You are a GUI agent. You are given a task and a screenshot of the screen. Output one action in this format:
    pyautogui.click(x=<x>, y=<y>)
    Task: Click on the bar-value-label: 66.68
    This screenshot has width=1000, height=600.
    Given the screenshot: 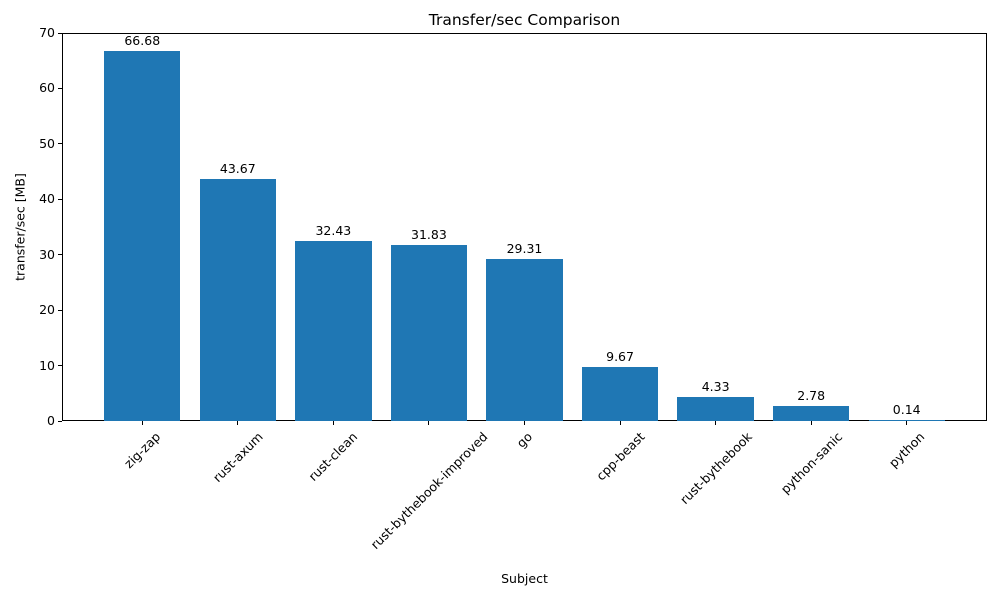 What is the action you would take?
    pyautogui.click(x=142, y=41)
    